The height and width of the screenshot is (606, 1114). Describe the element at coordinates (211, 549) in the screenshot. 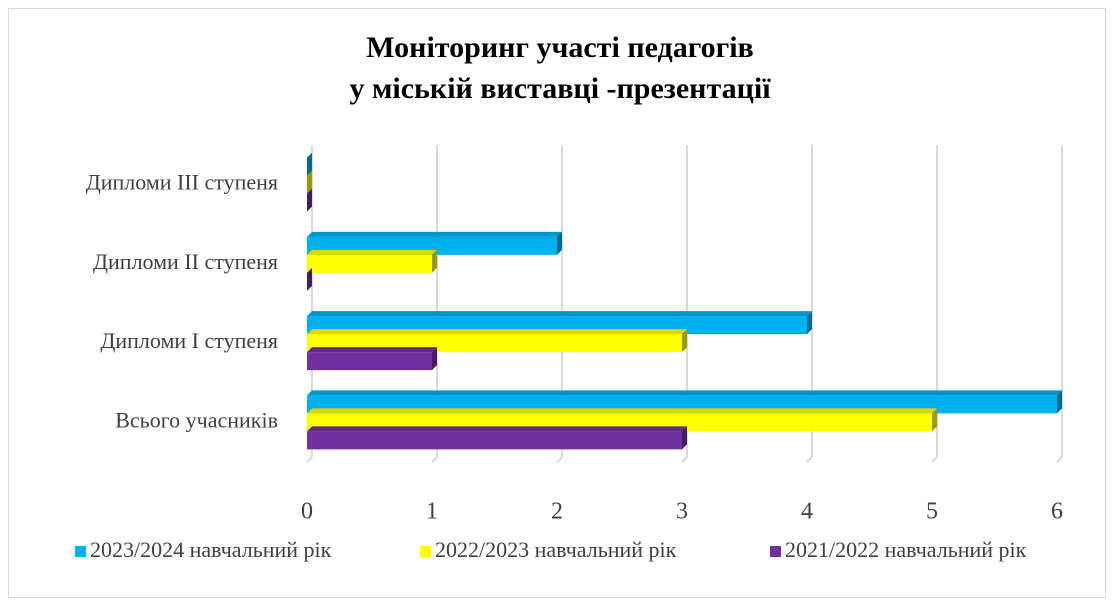

I see `legend-label: 2023/2024 навчальний рік` at that location.